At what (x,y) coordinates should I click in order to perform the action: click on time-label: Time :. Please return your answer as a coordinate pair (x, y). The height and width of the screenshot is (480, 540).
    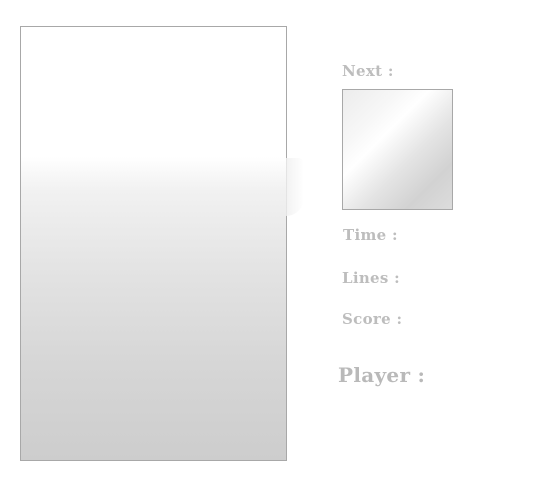
    Looking at the image, I should click on (370, 235).